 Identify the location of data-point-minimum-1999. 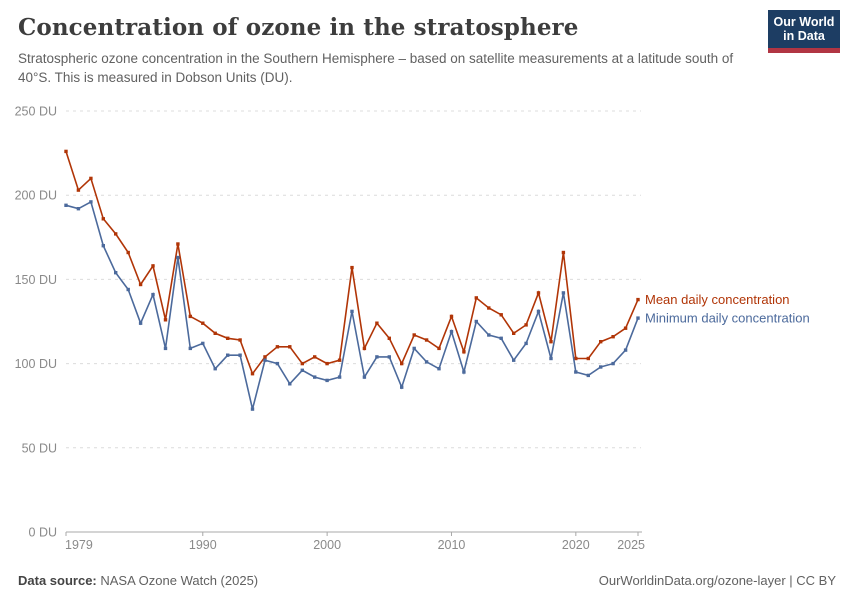
(315, 377).